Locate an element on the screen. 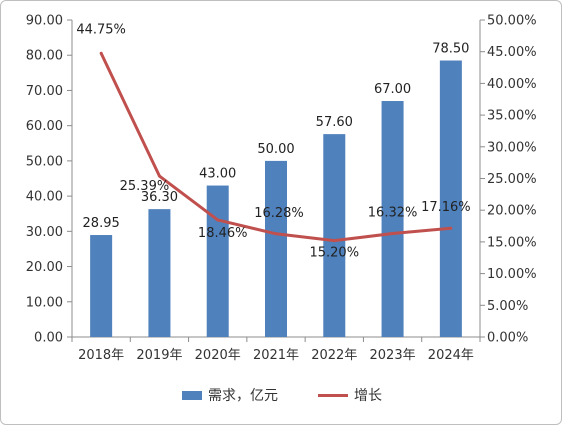 The height and width of the screenshot is (425, 562). legend-bar-swatch is located at coordinates (192, 395).